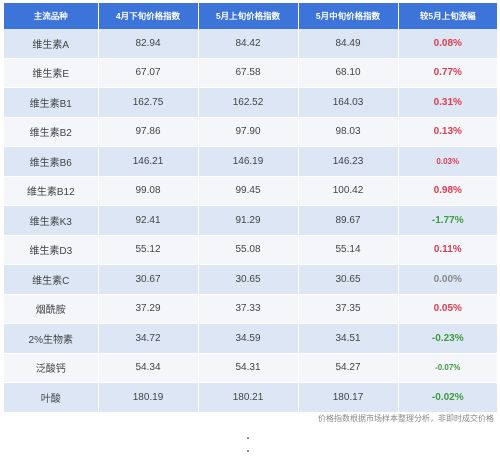 The height and width of the screenshot is (463, 500). Describe the element at coordinates (51, 73) in the screenshot. I see `variety-cell: 维生素E` at that location.